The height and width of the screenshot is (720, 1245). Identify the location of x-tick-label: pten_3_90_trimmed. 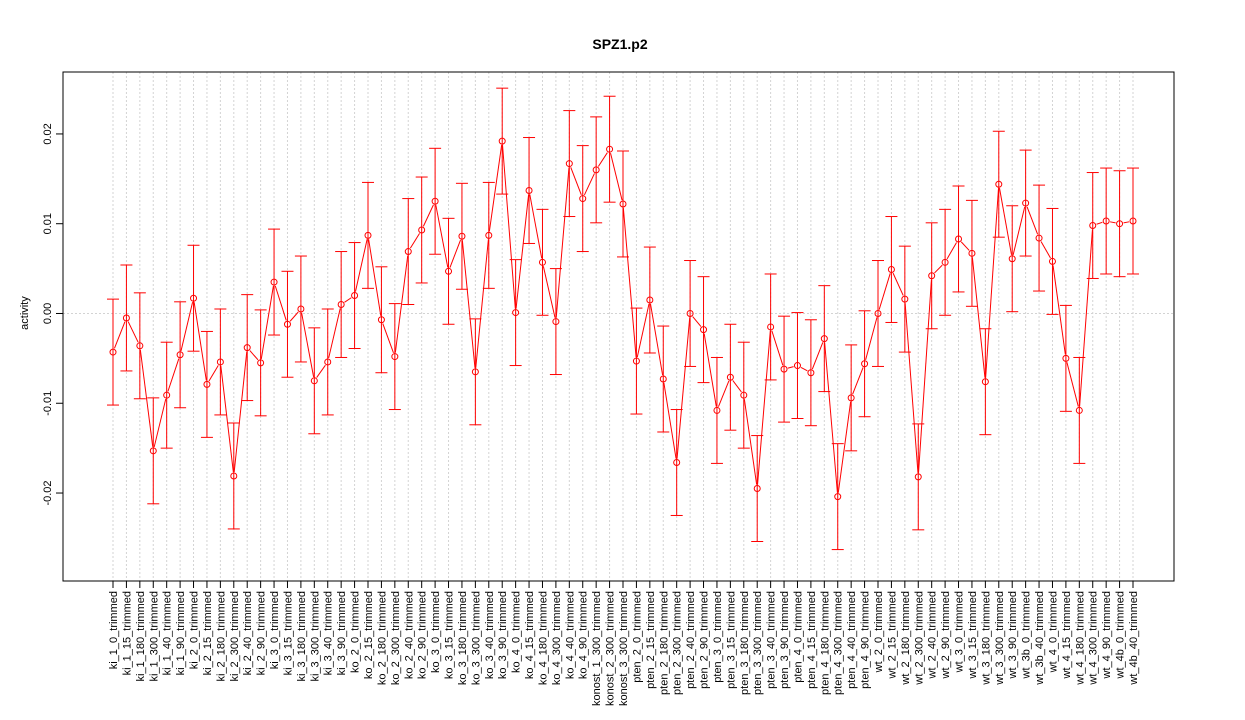
(785, 640).